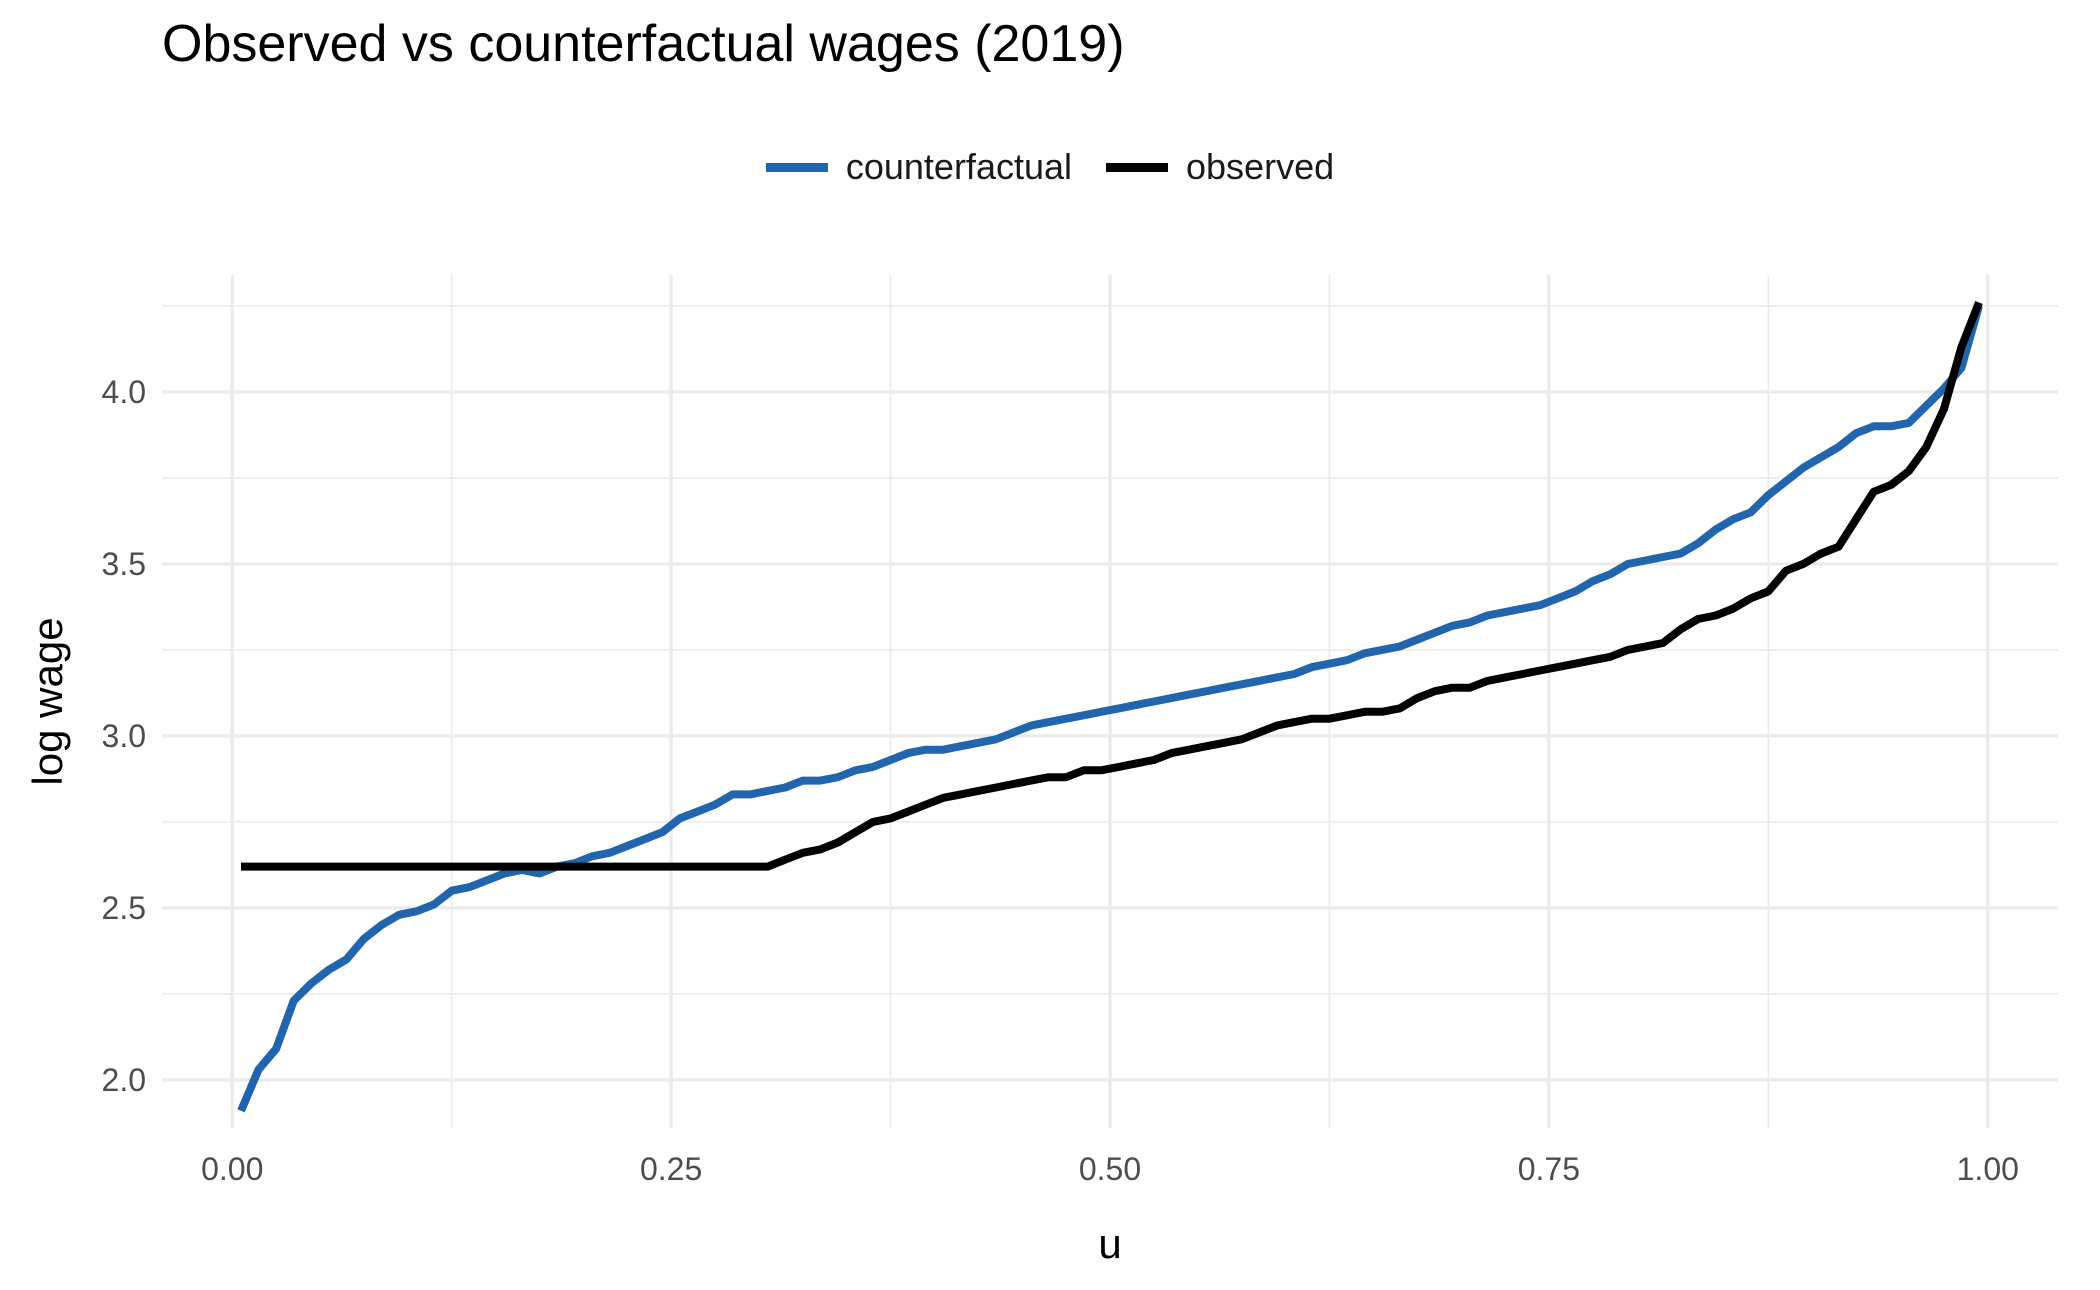  What do you see at coordinates (1109, 1243) in the screenshot?
I see `x-axis-title: u` at bounding box center [1109, 1243].